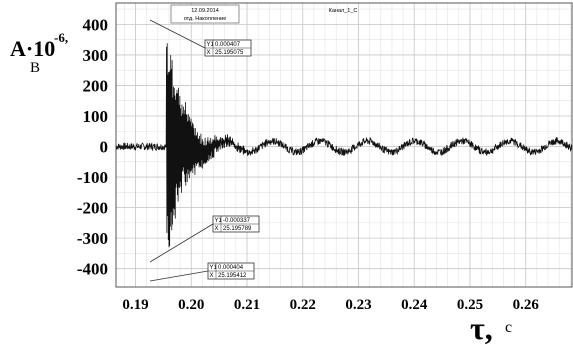  I want to click on x-tick-label: 0.19, so click(135, 305).